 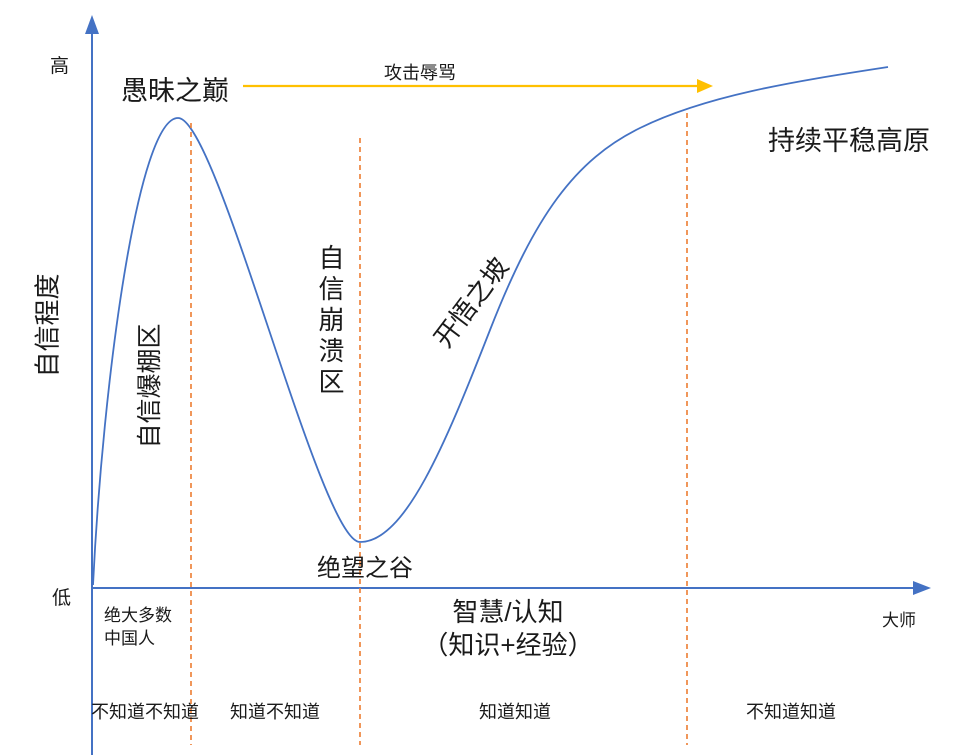 What do you see at coordinates (138, 627) in the screenshot?
I see `origin-note: 绝大多数 中国人` at bounding box center [138, 627].